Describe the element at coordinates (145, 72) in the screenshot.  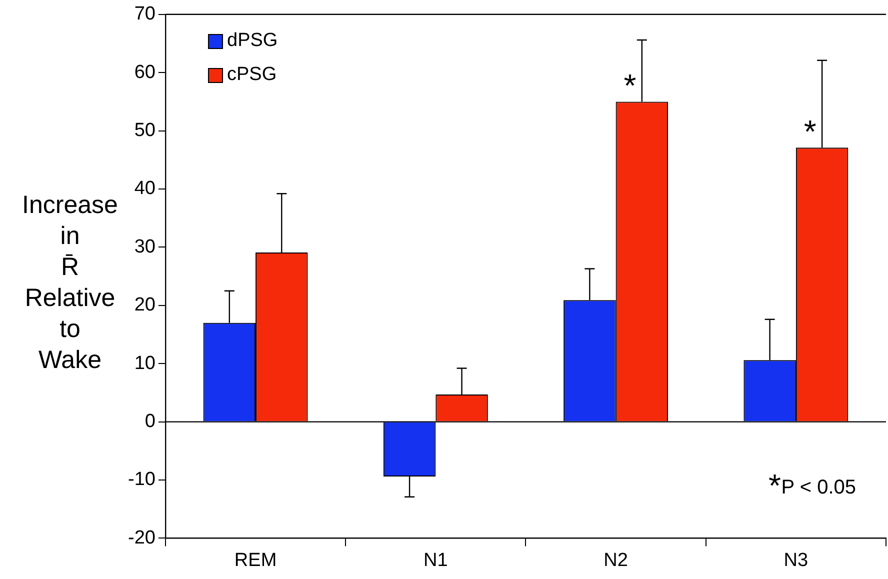
I see `y-tick-label: 60` at that location.